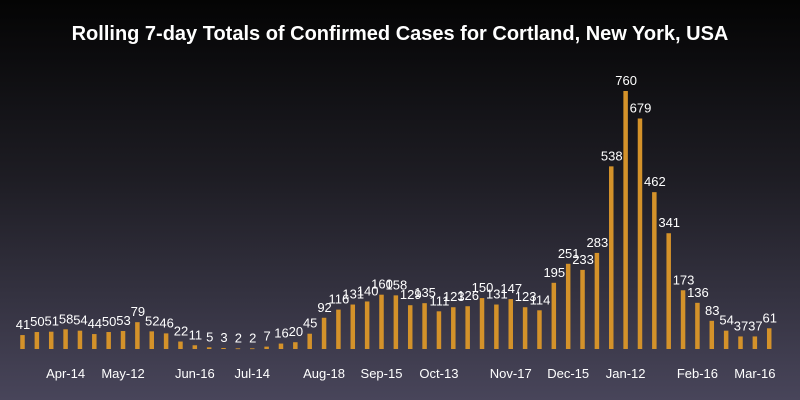 This screenshot has height=400, width=800. Describe the element at coordinates (123, 320) in the screenshot. I see `data-label: 53` at that location.